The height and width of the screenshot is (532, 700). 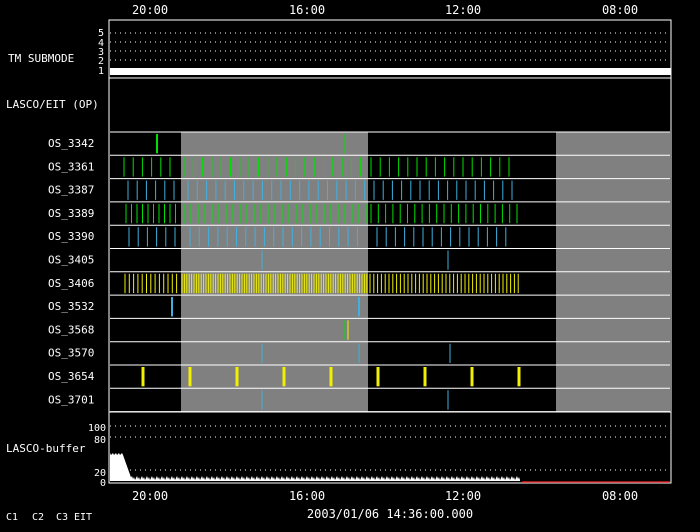 What do you see at coordinates (38, 517) in the screenshot?
I see `legend-c2: C2` at bounding box center [38, 517].